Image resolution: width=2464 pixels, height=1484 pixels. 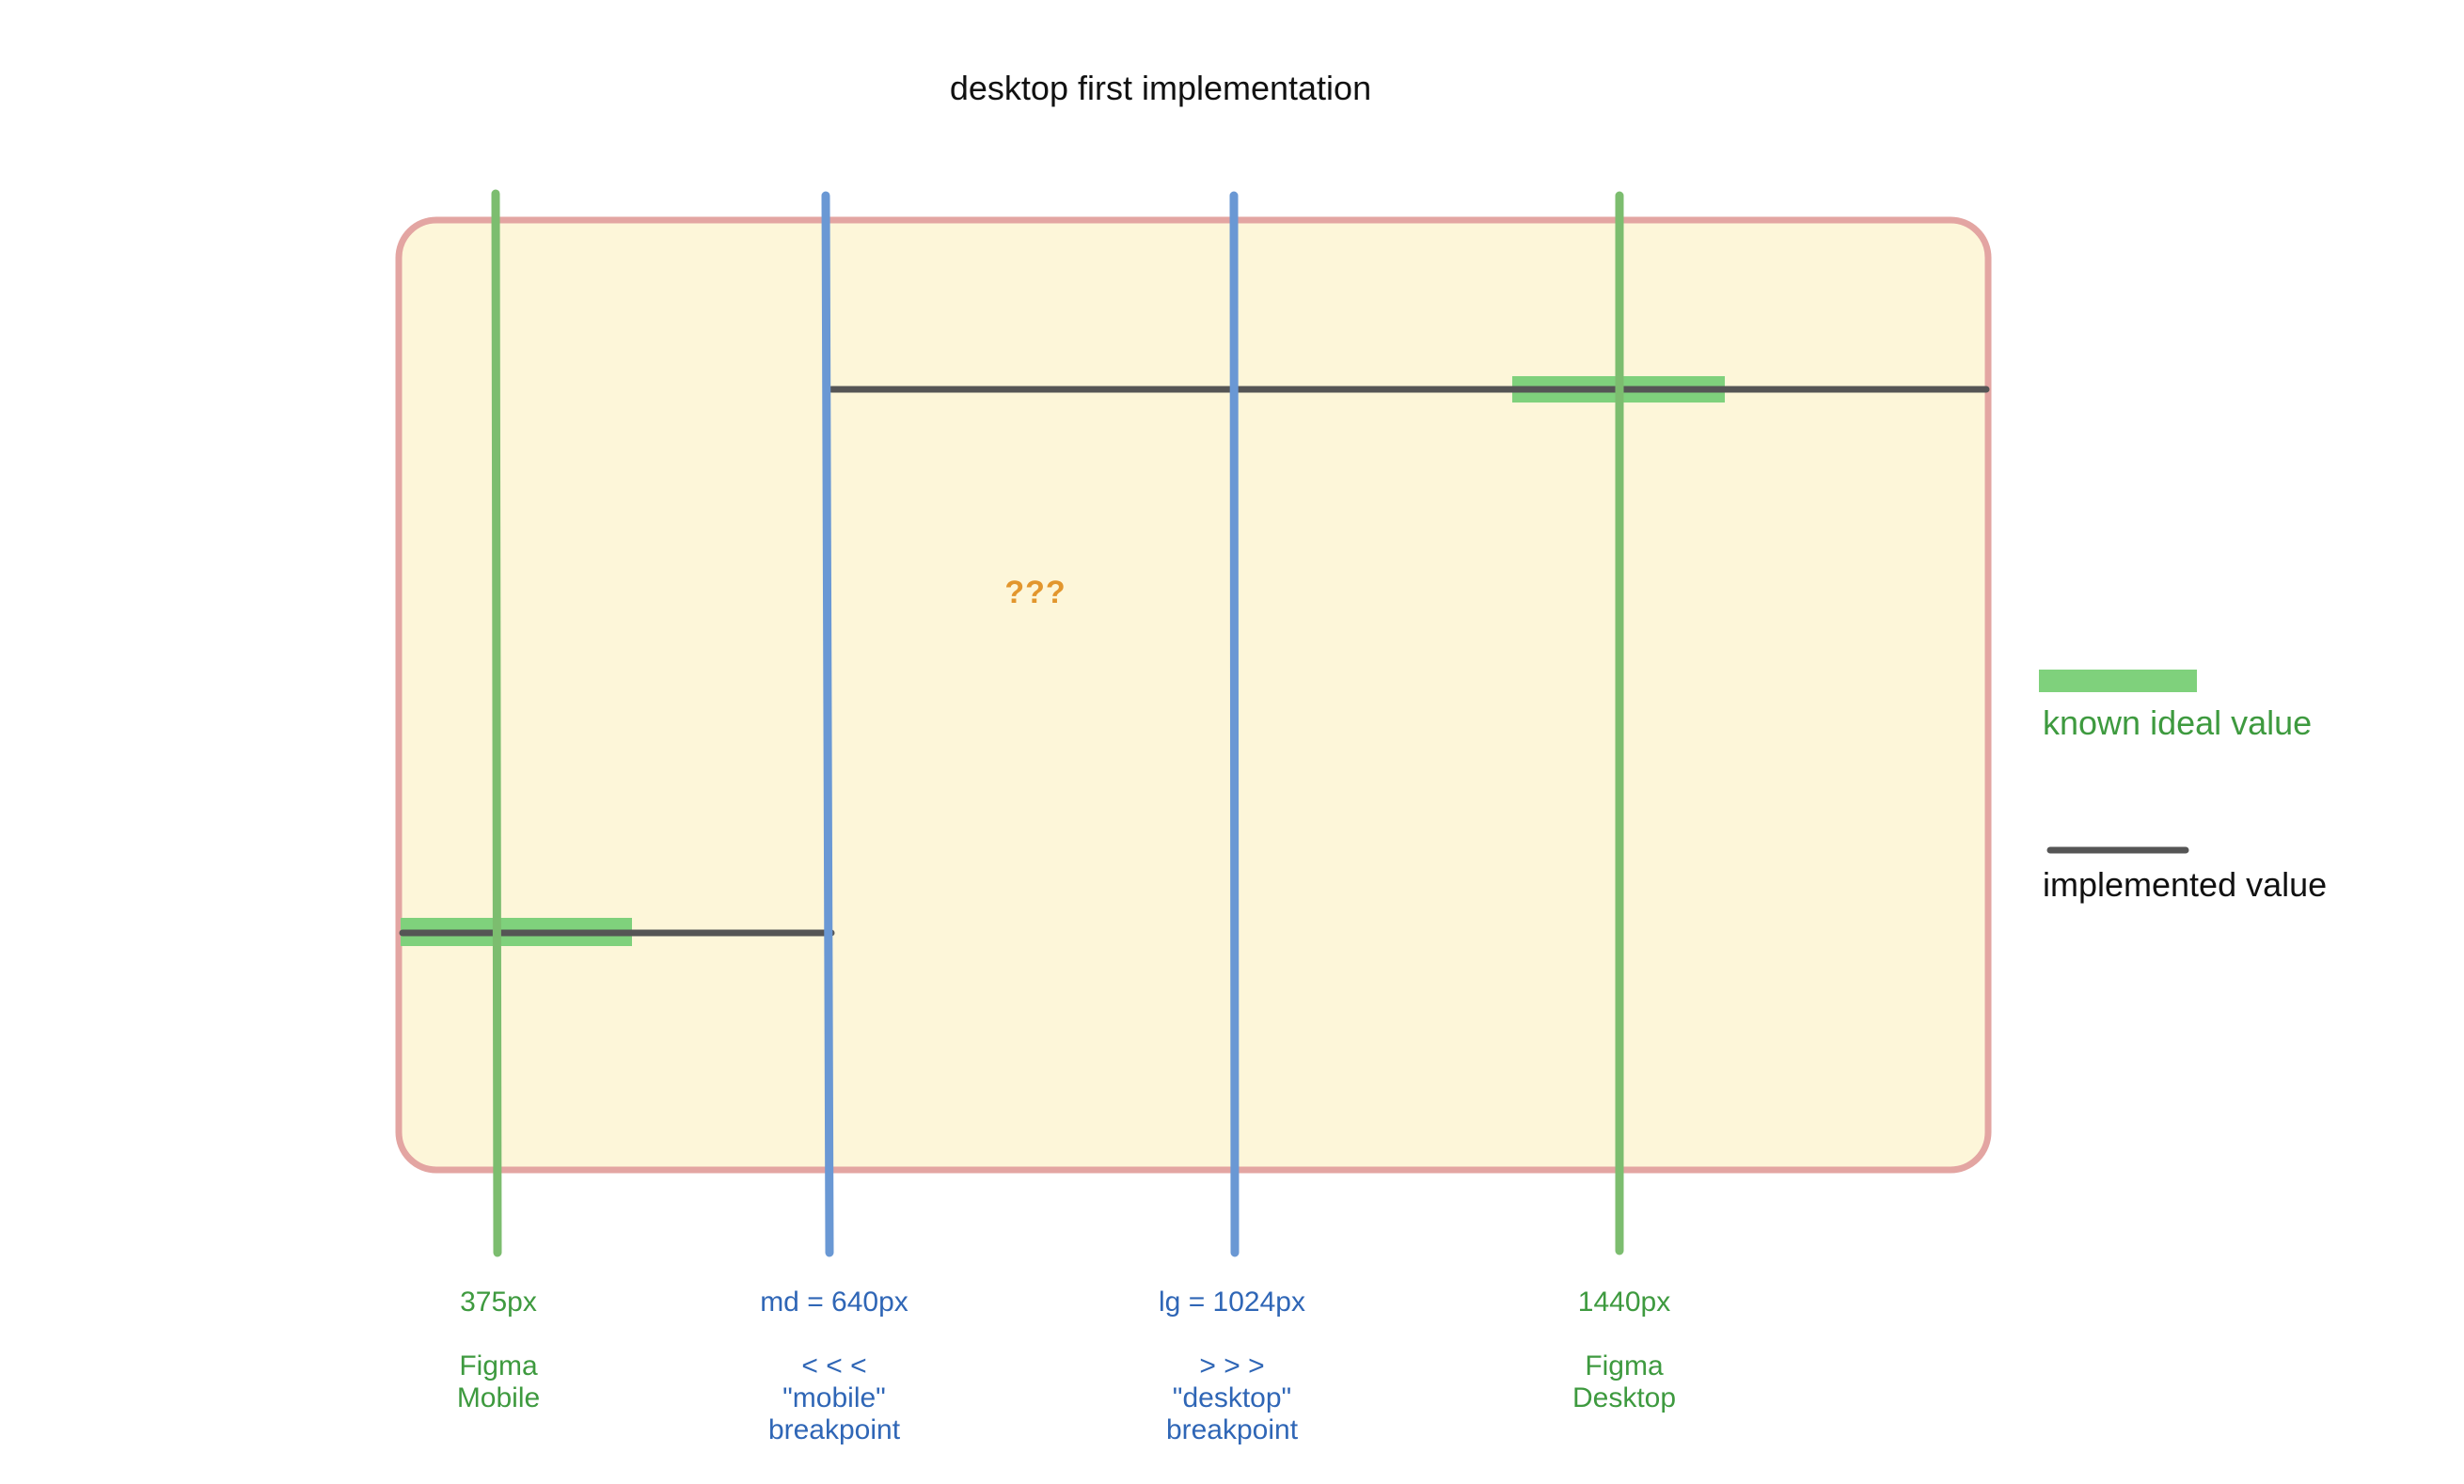 What do you see at coordinates (498, 1397) in the screenshot?
I see `figma-mobile-desc-line: Mobile` at bounding box center [498, 1397].